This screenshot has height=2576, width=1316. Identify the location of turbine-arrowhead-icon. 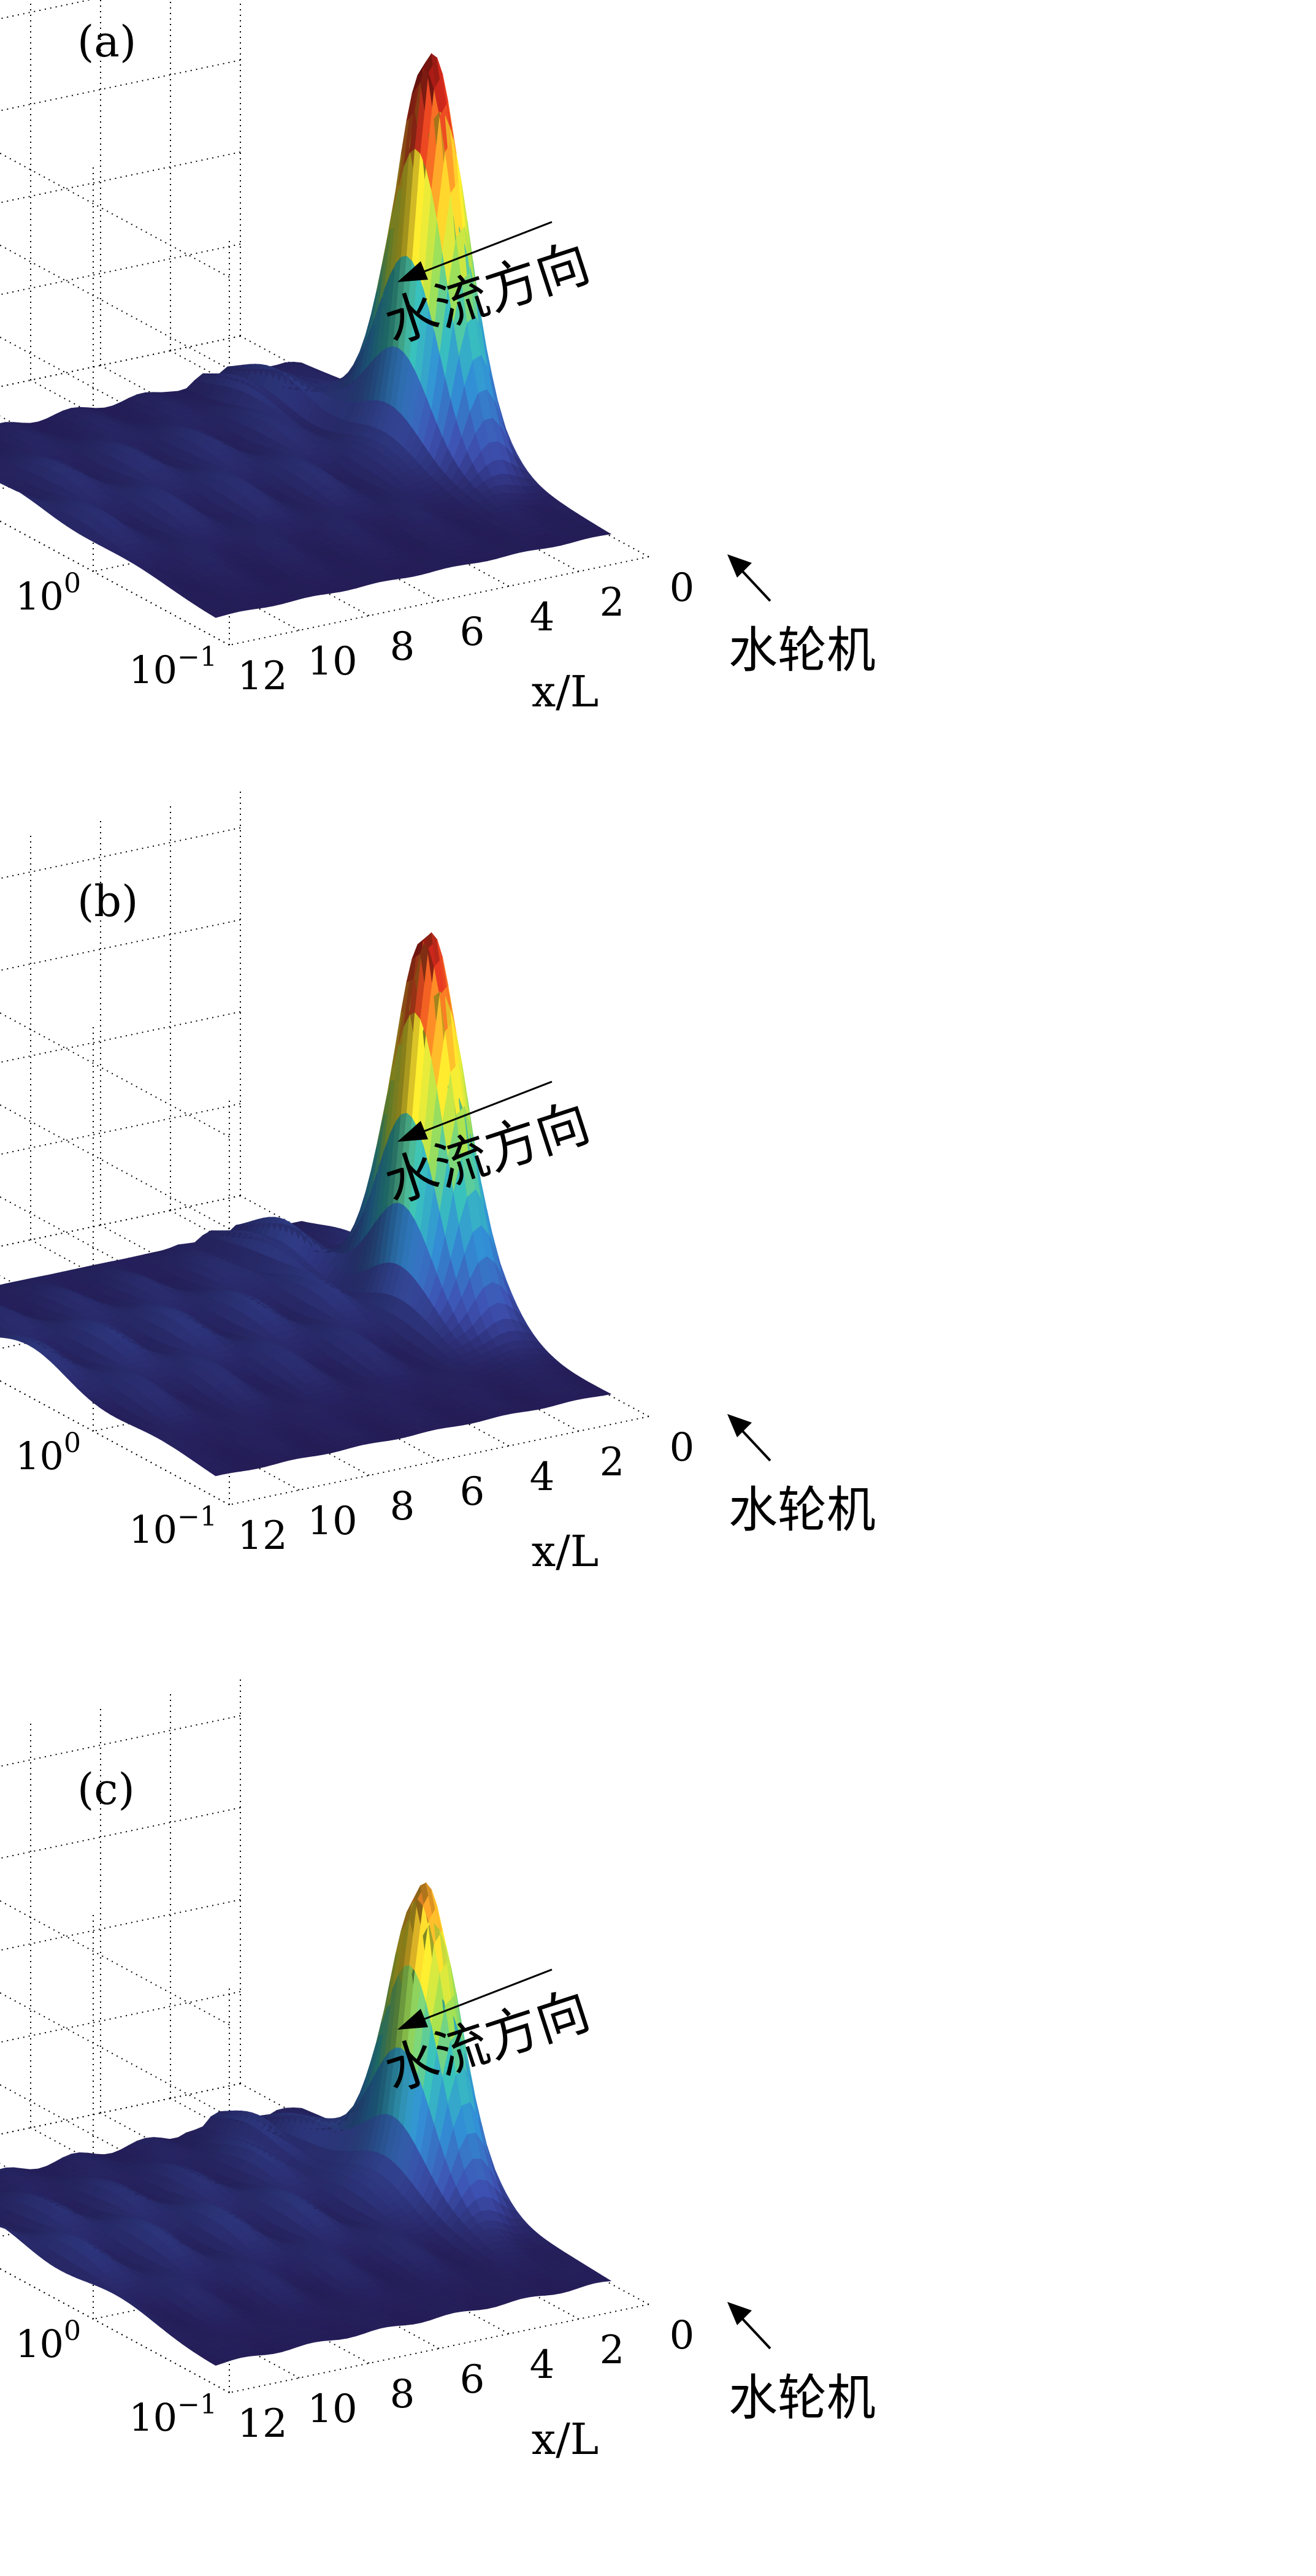
(740, 566).